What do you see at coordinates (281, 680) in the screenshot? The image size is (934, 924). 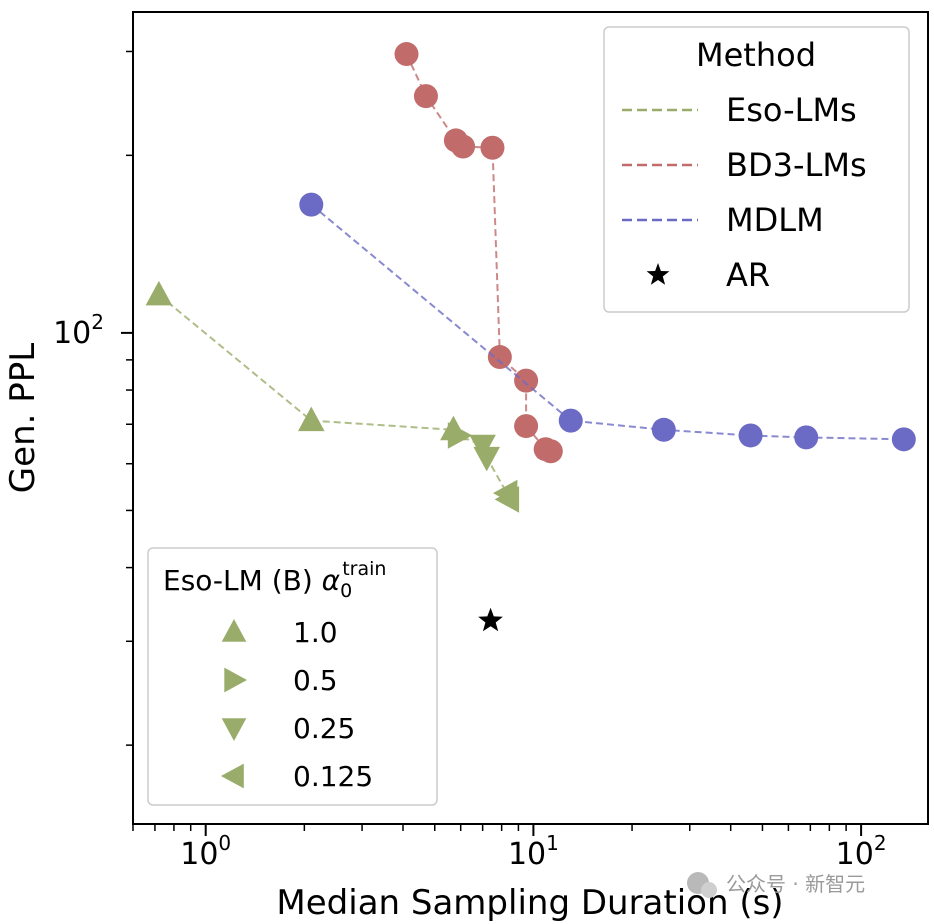 I see `alpha-legend-entry: 0.5` at bounding box center [281, 680].